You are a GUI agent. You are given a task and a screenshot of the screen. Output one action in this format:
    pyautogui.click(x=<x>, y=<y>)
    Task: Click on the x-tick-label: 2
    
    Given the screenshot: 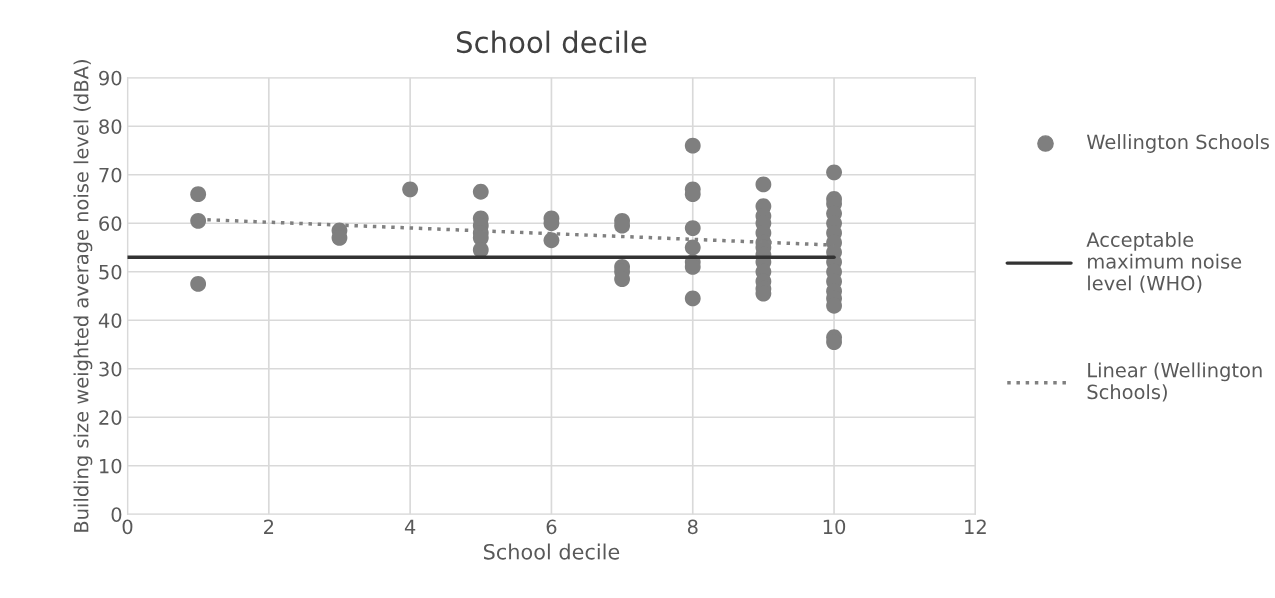 What is the action you would take?
    pyautogui.click(x=269, y=526)
    